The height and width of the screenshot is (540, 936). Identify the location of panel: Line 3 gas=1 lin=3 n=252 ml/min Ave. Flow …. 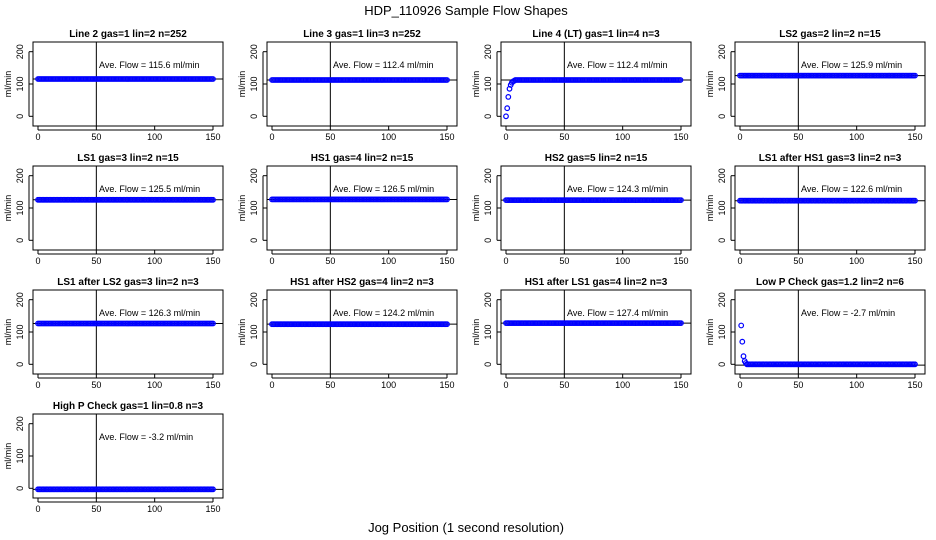
(347, 85).